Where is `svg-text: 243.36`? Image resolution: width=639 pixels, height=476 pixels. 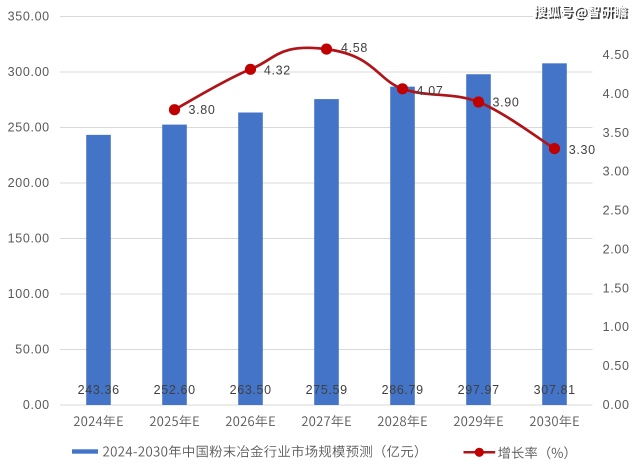
svg-text: 243.36 is located at coordinates (99, 390).